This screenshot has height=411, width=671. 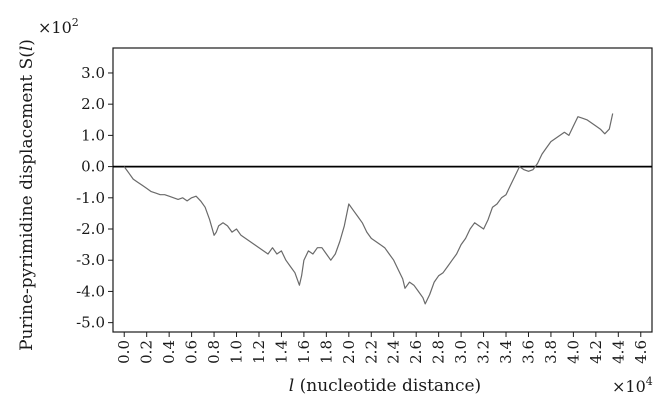 I want to click on x-tick-label: 1.2, so click(x=259, y=352).